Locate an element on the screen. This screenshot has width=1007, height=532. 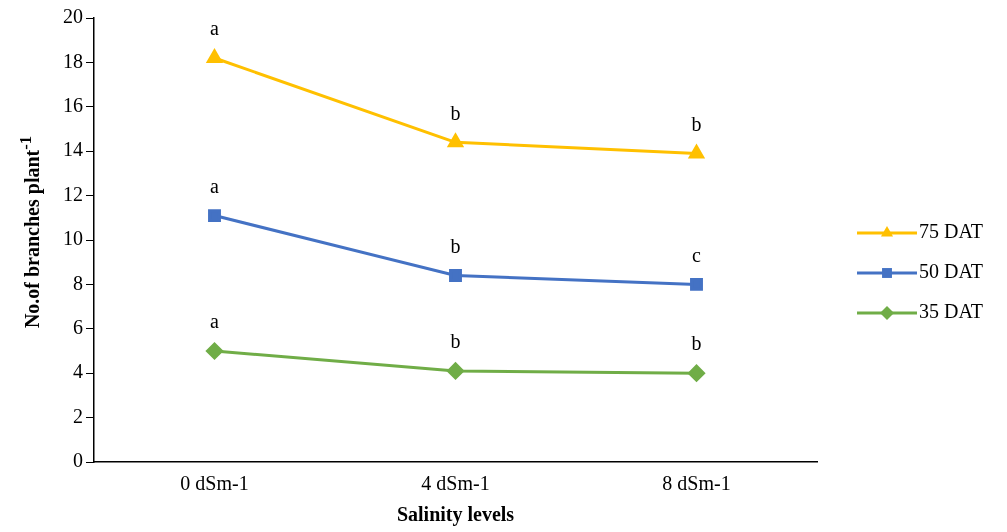
y-tick-label: 8 is located at coordinates (78, 282).